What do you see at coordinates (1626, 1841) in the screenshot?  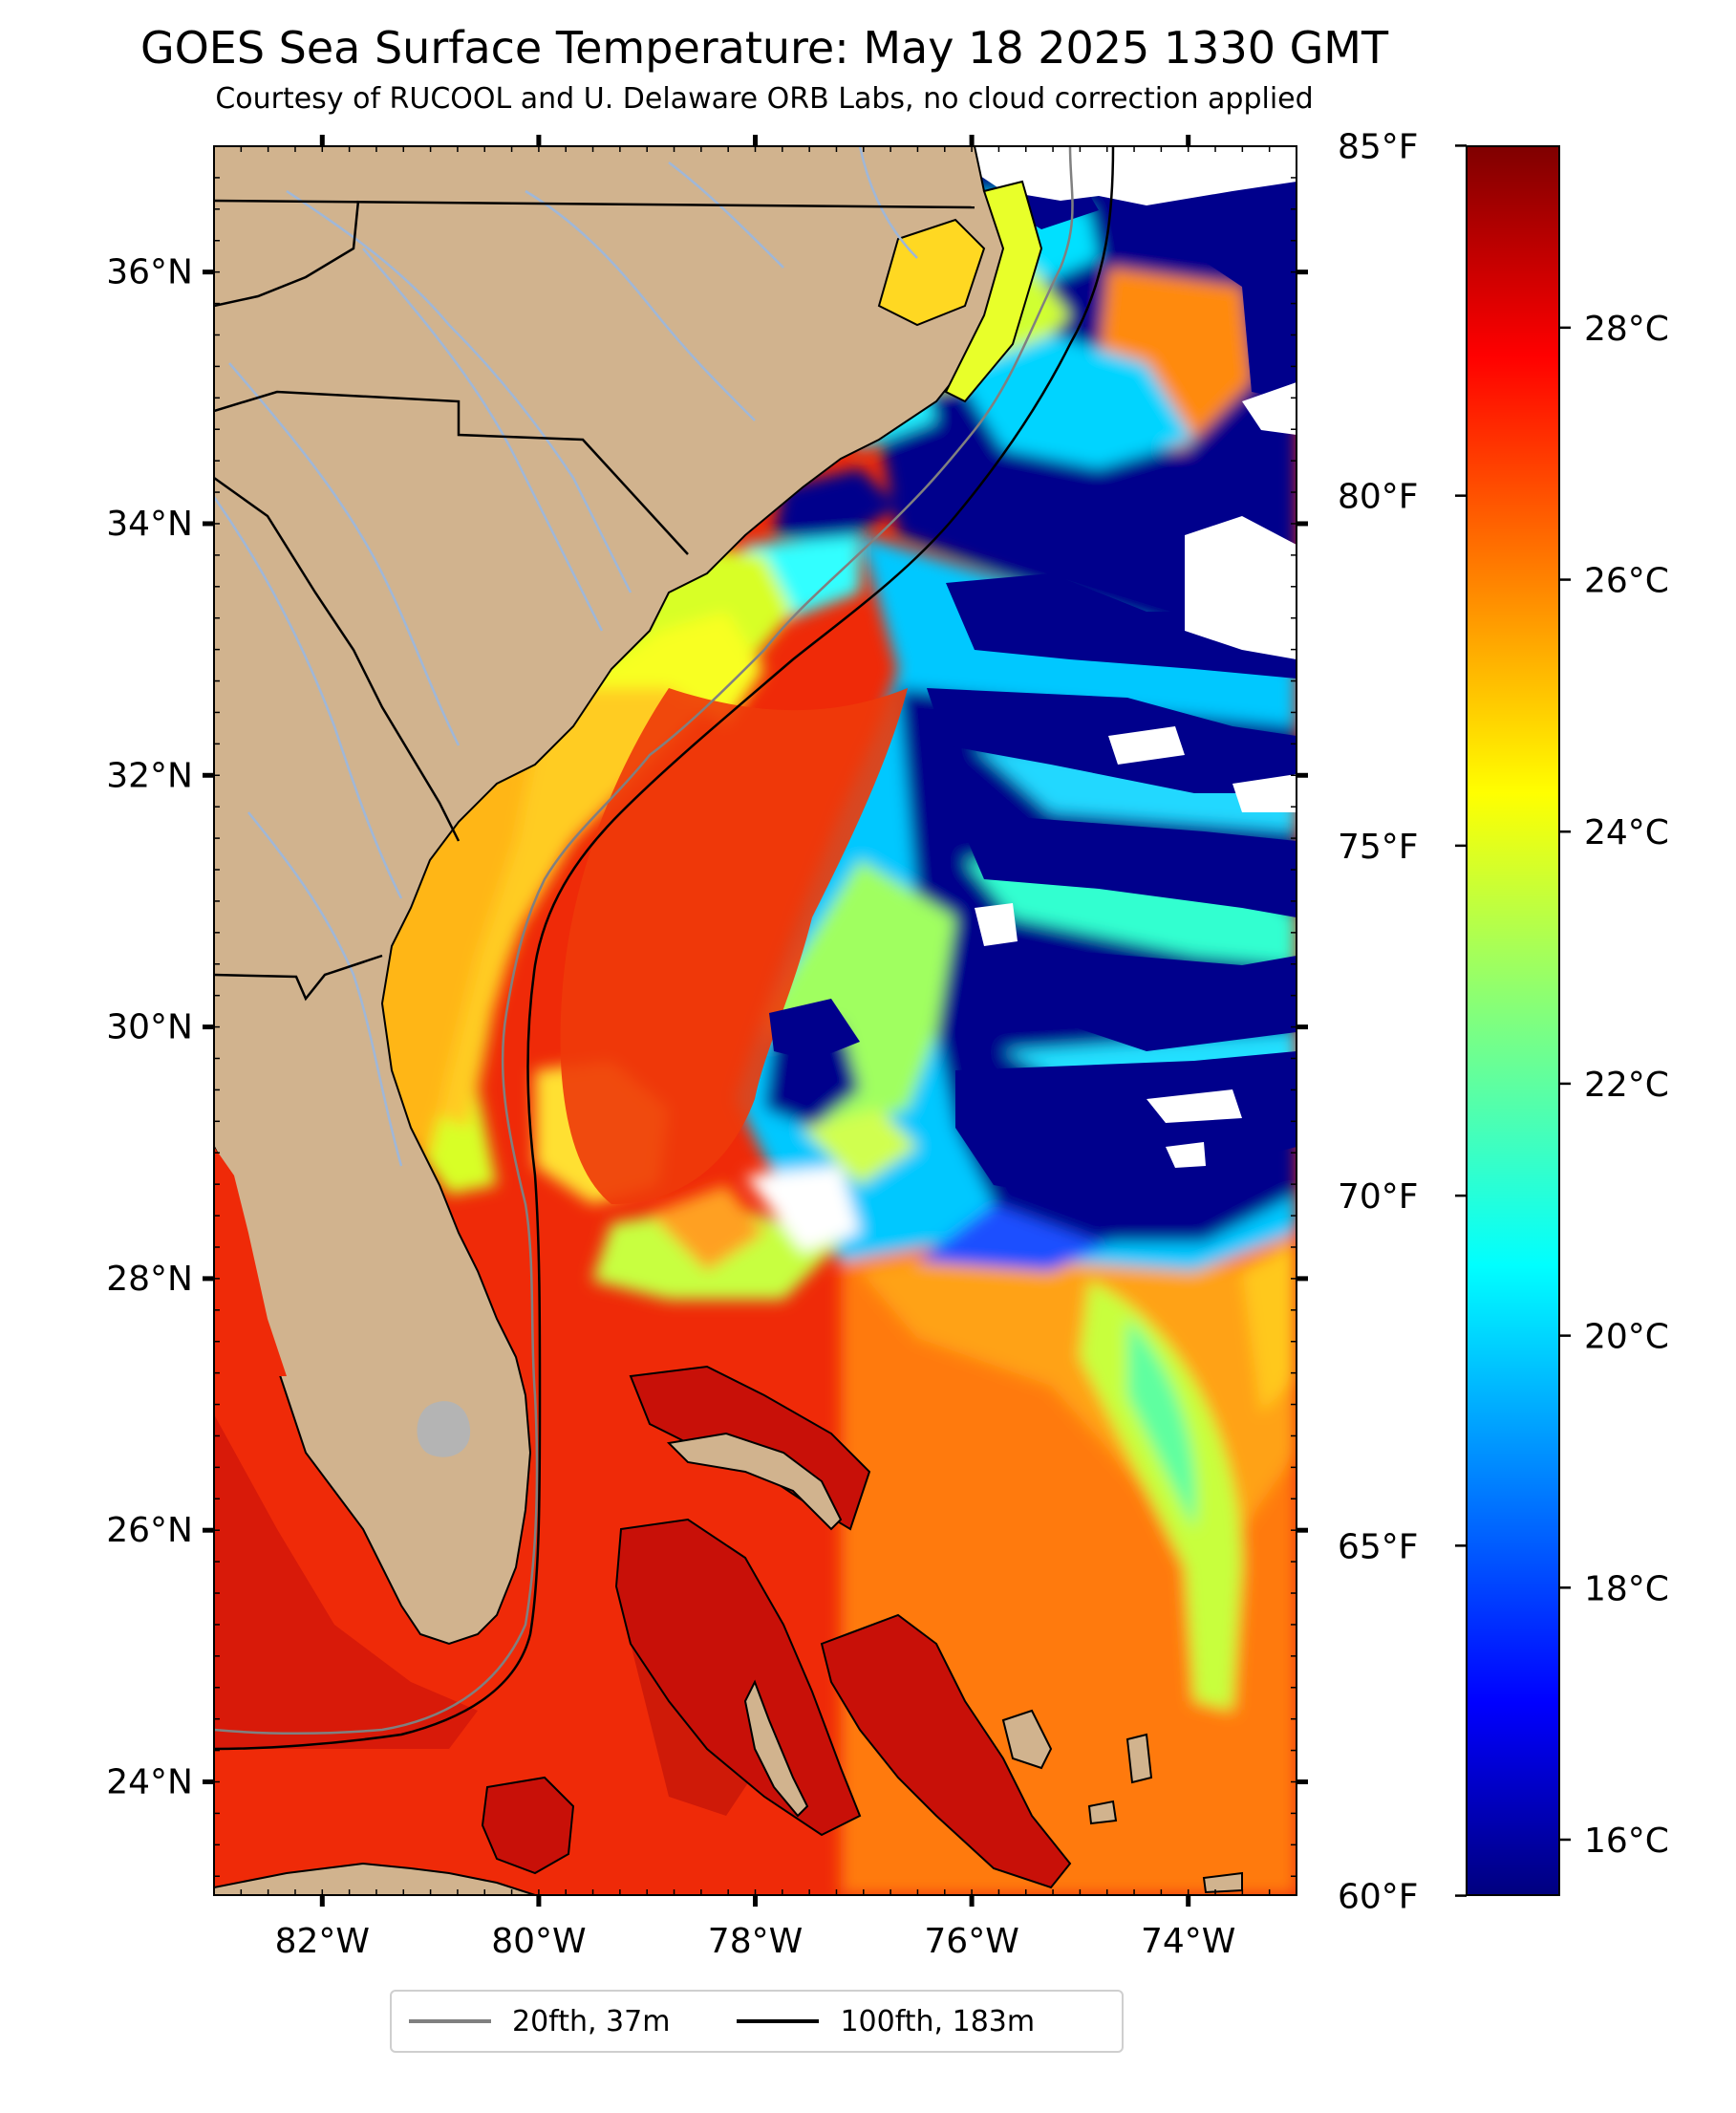 I see `celsius-label: 16°C` at bounding box center [1626, 1841].